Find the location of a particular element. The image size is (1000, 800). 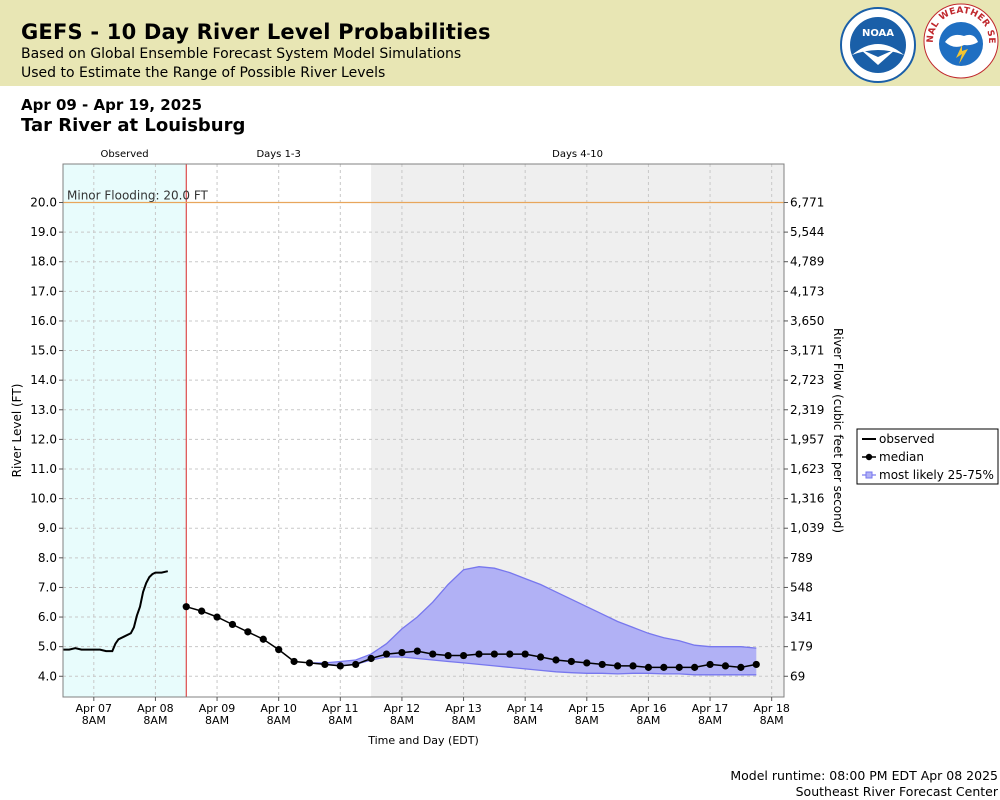

region-label-1: Days 1-3 is located at coordinates (278, 154).